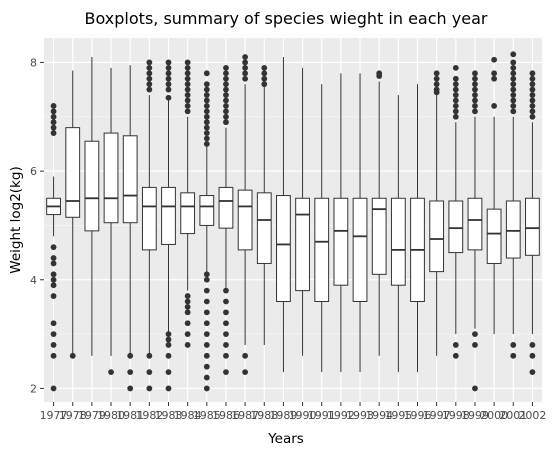 The width and height of the screenshot is (556, 456). I want to click on x-tick-label: 1997, so click(437, 415).